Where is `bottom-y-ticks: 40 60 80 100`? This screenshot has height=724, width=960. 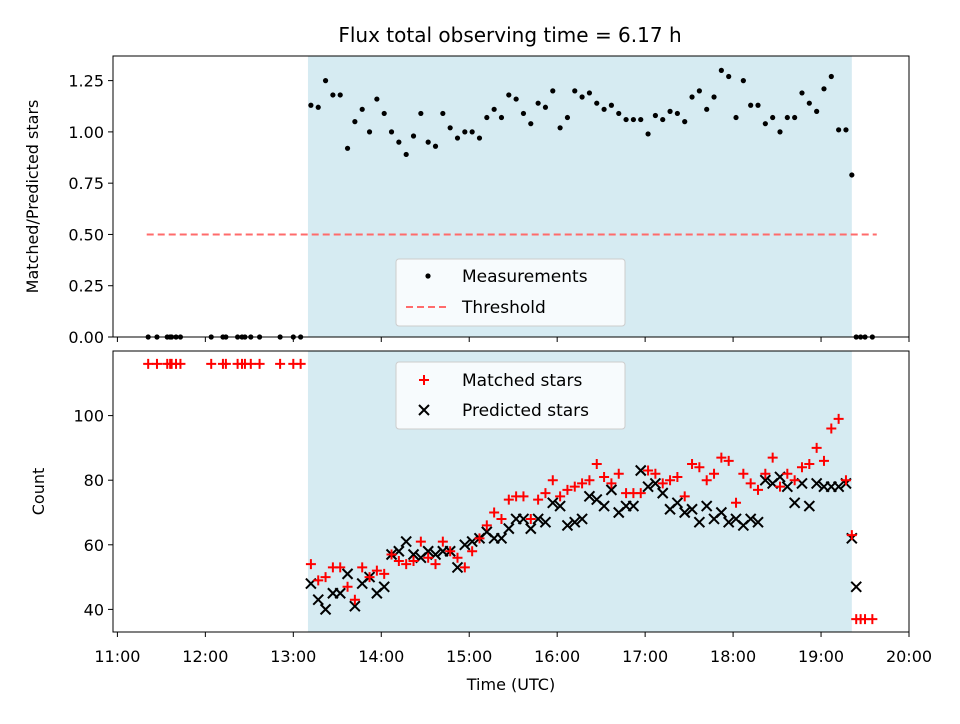
bottom-y-ticks: 40 60 80 100 is located at coordinates (93, 513).